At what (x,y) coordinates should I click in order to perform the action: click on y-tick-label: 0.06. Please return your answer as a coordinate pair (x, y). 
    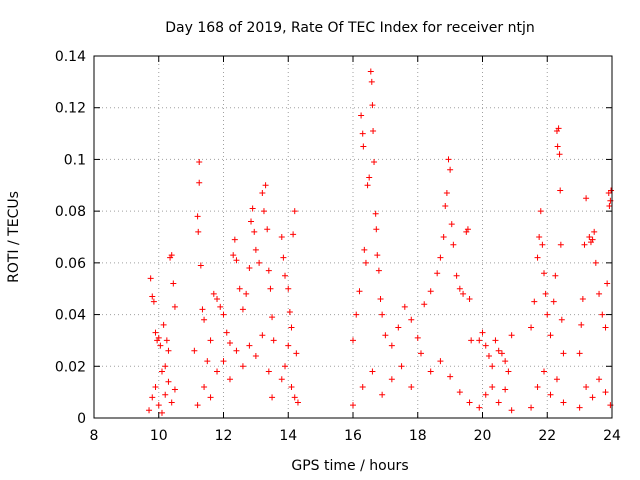
    Looking at the image, I should click on (70, 264).